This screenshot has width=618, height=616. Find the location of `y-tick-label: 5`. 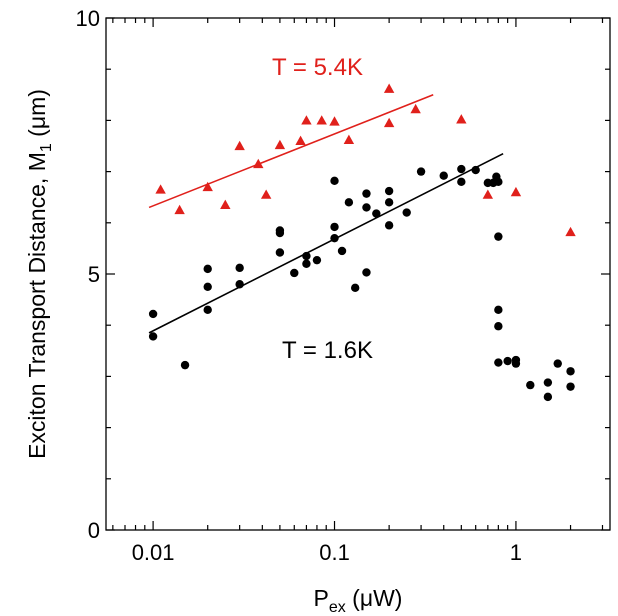

y-tick-label: 5 is located at coordinates (94, 274).